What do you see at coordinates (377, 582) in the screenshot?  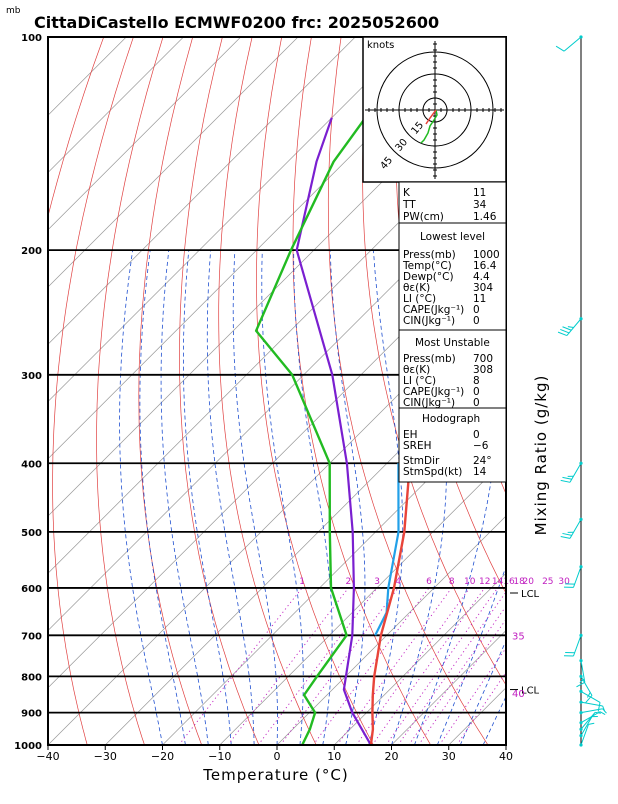 I see `mixing-ratio-label: 3` at bounding box center [377, 582].